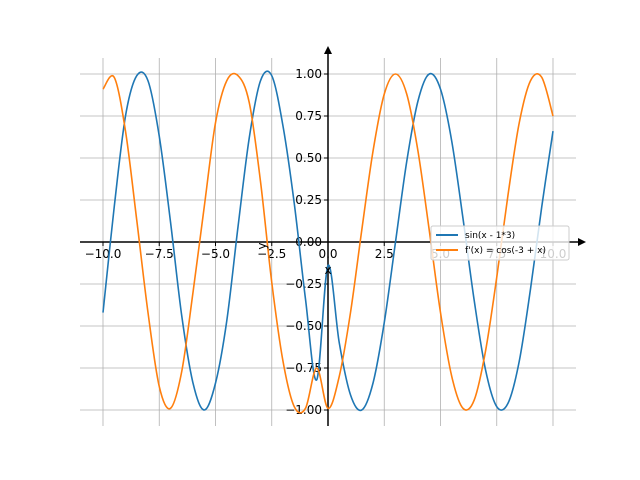 The image size is (640, 480). Describe the element at coordinates (103, 254) in the screenshot. I see `x-tick-label: −10.0` at that location.